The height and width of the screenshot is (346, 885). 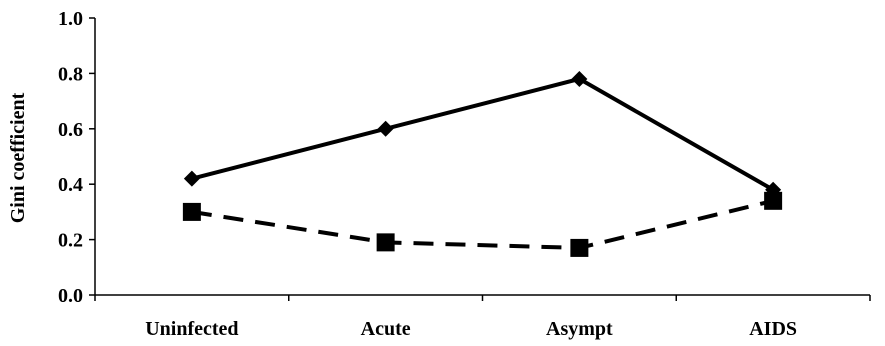 What do you see at coordinates (77, 157) in the screenshot?
I see `y-axis: 0.0 0.2 0.4 0.6 0.8 1.0` at bounding box center [77, 157].